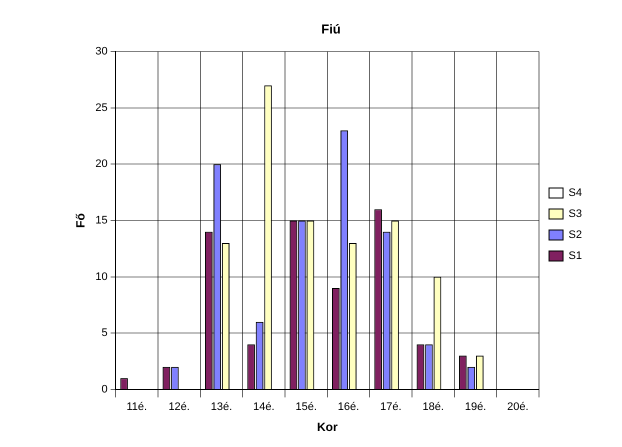  What do you see at coordinates (101, 164) in the screenshot?
I see `y-tick-label: 20` at bounding box center [101, 164].